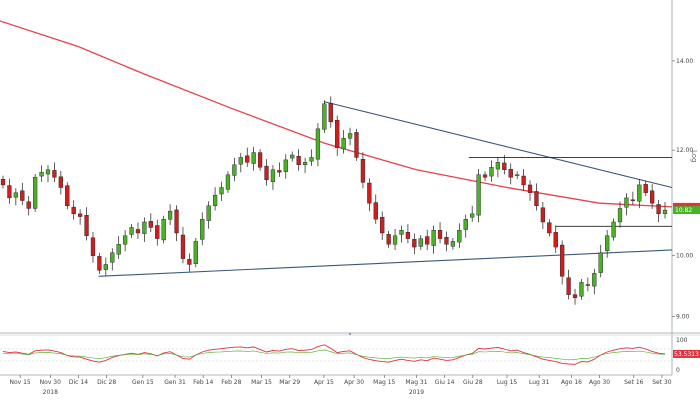  I want to click on time-tick-label: Giu 28, so click(473, 382).